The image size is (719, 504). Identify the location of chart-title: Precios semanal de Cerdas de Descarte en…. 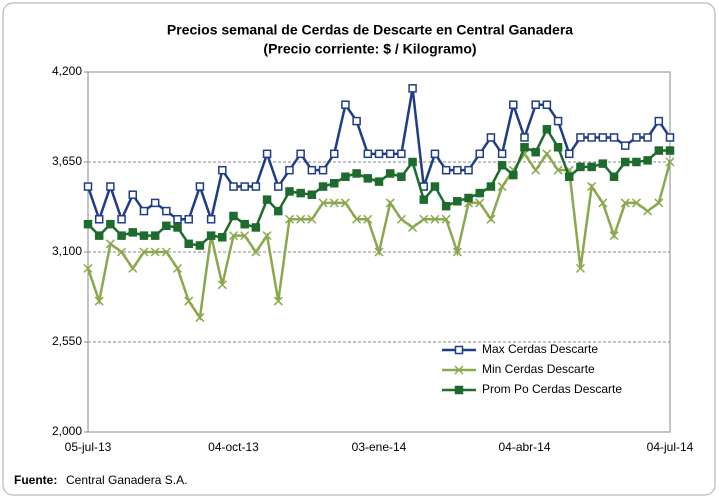
(370, 30).